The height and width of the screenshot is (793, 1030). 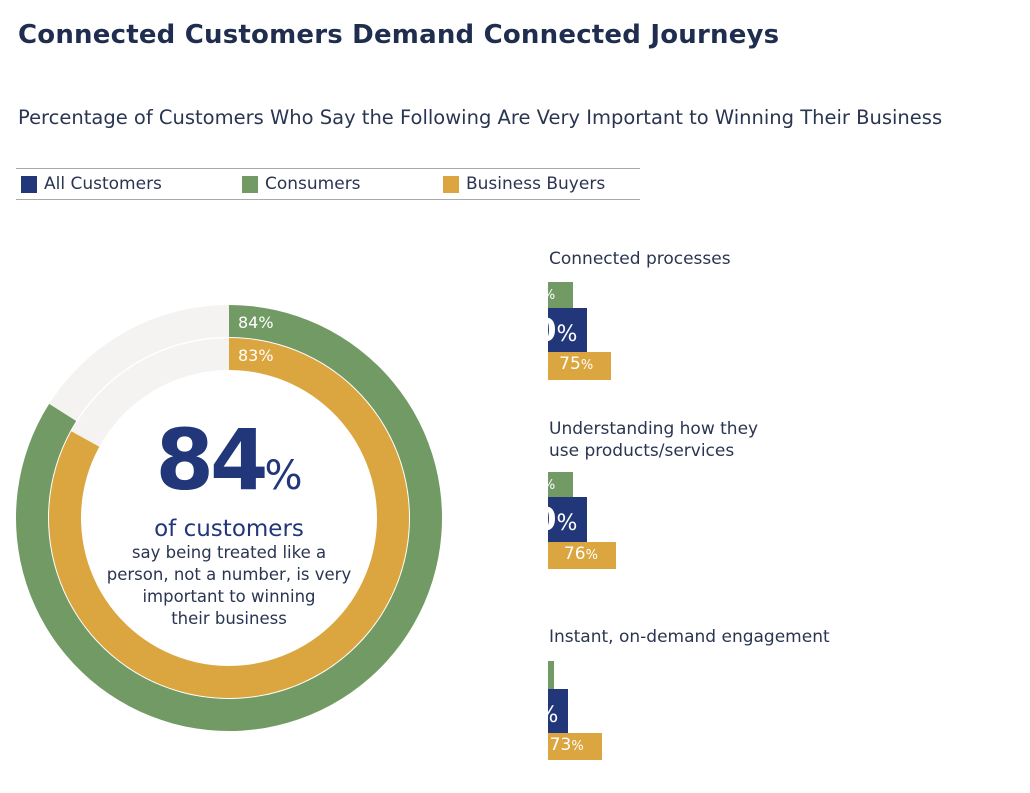 What do you see at coordinates (525, 711) in the screenshot?
I see `bar-value-label: 66%` at bounding box center [525, 711].